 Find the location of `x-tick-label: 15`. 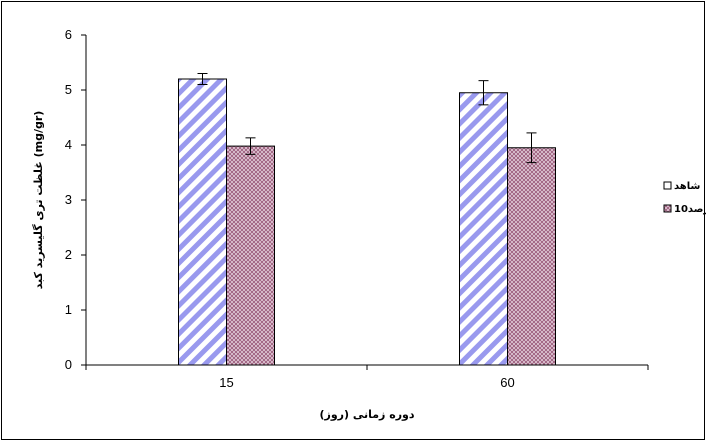

x-tick-label: 15 is located at coordinates (226, 382).